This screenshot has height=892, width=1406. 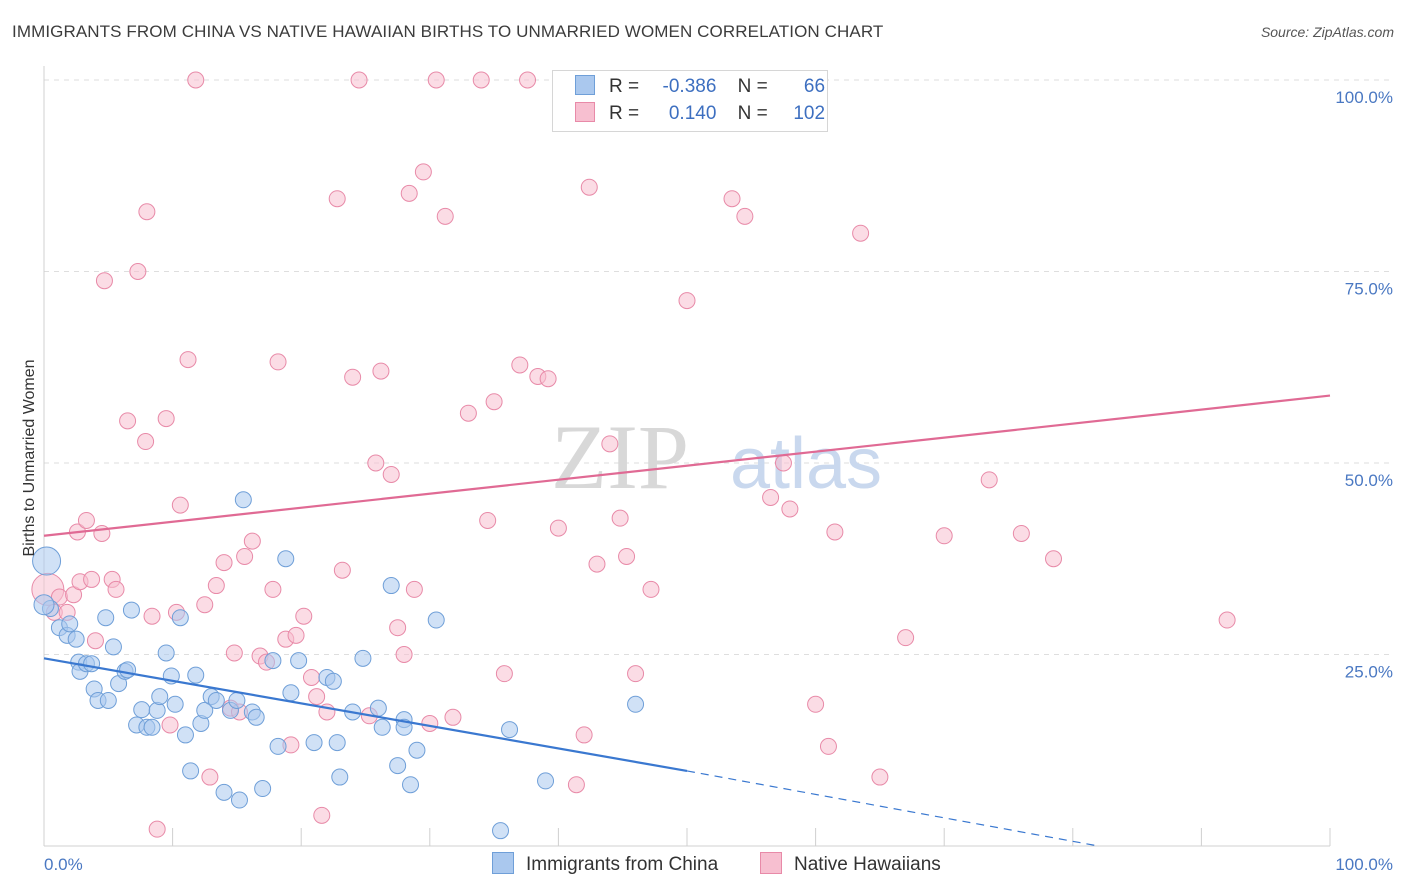 I want to click on legend: R = -0.386 N = 66 R = 0.140 N = 102, so click(x=690, y=101).